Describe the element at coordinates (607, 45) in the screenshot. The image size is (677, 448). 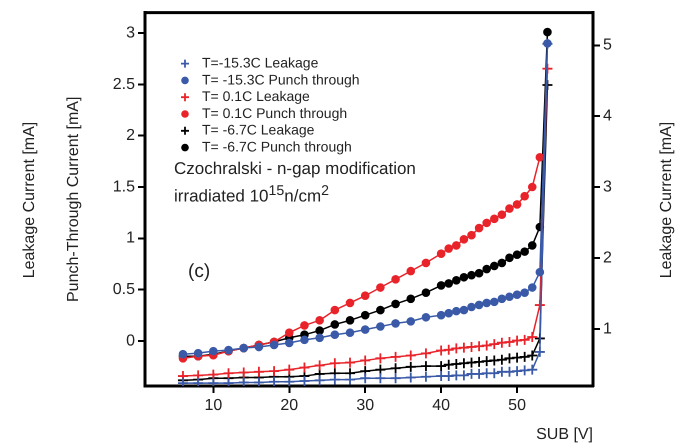
I see `y2-tick-label: 5` at that location.